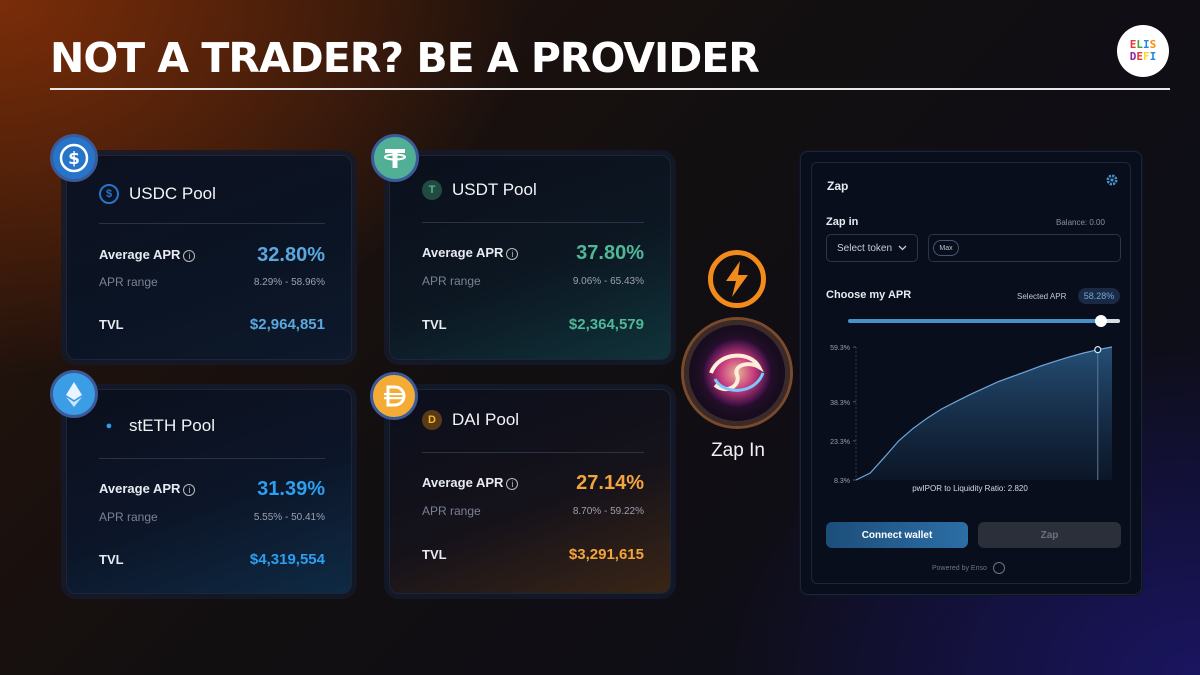  What do you see at coordinates (974, 321) in the screenshot?
I see `apr-slider-track` at bounding box center [974, 321].